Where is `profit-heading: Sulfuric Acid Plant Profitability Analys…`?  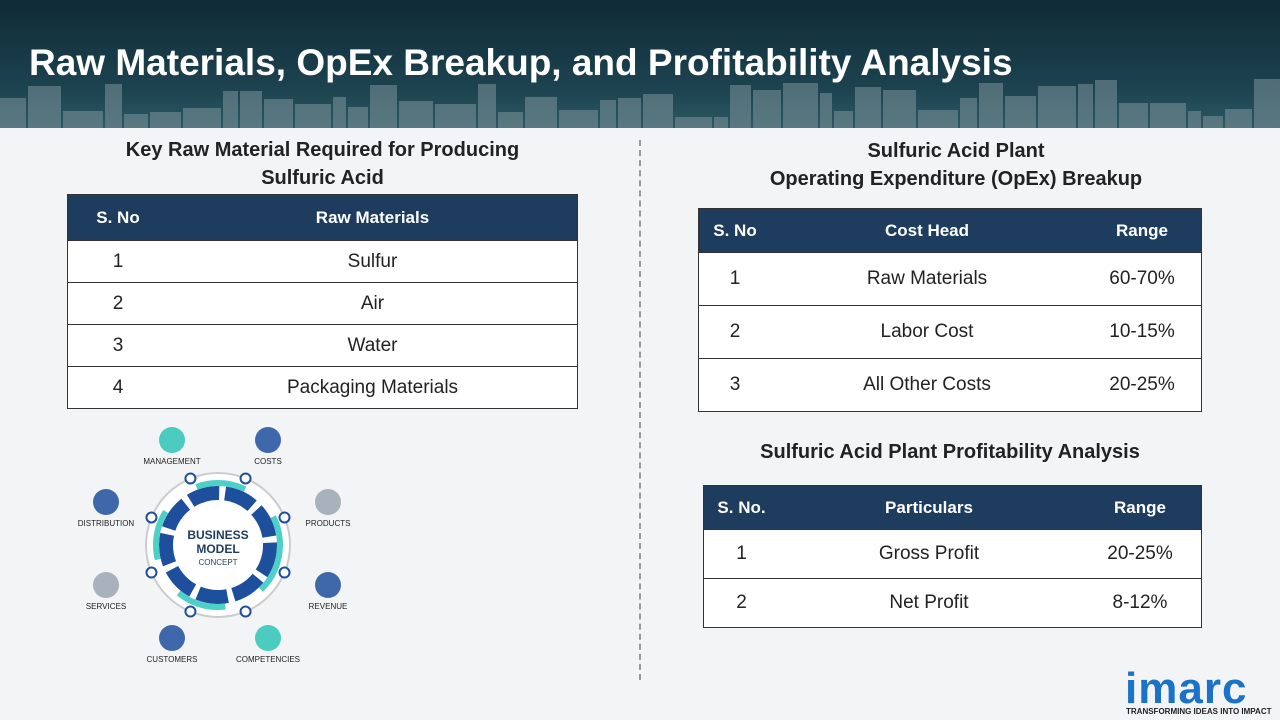 profit-heading: Sulfuric Acid Plant Profitability Analys… is located at coordinates (950, 452).